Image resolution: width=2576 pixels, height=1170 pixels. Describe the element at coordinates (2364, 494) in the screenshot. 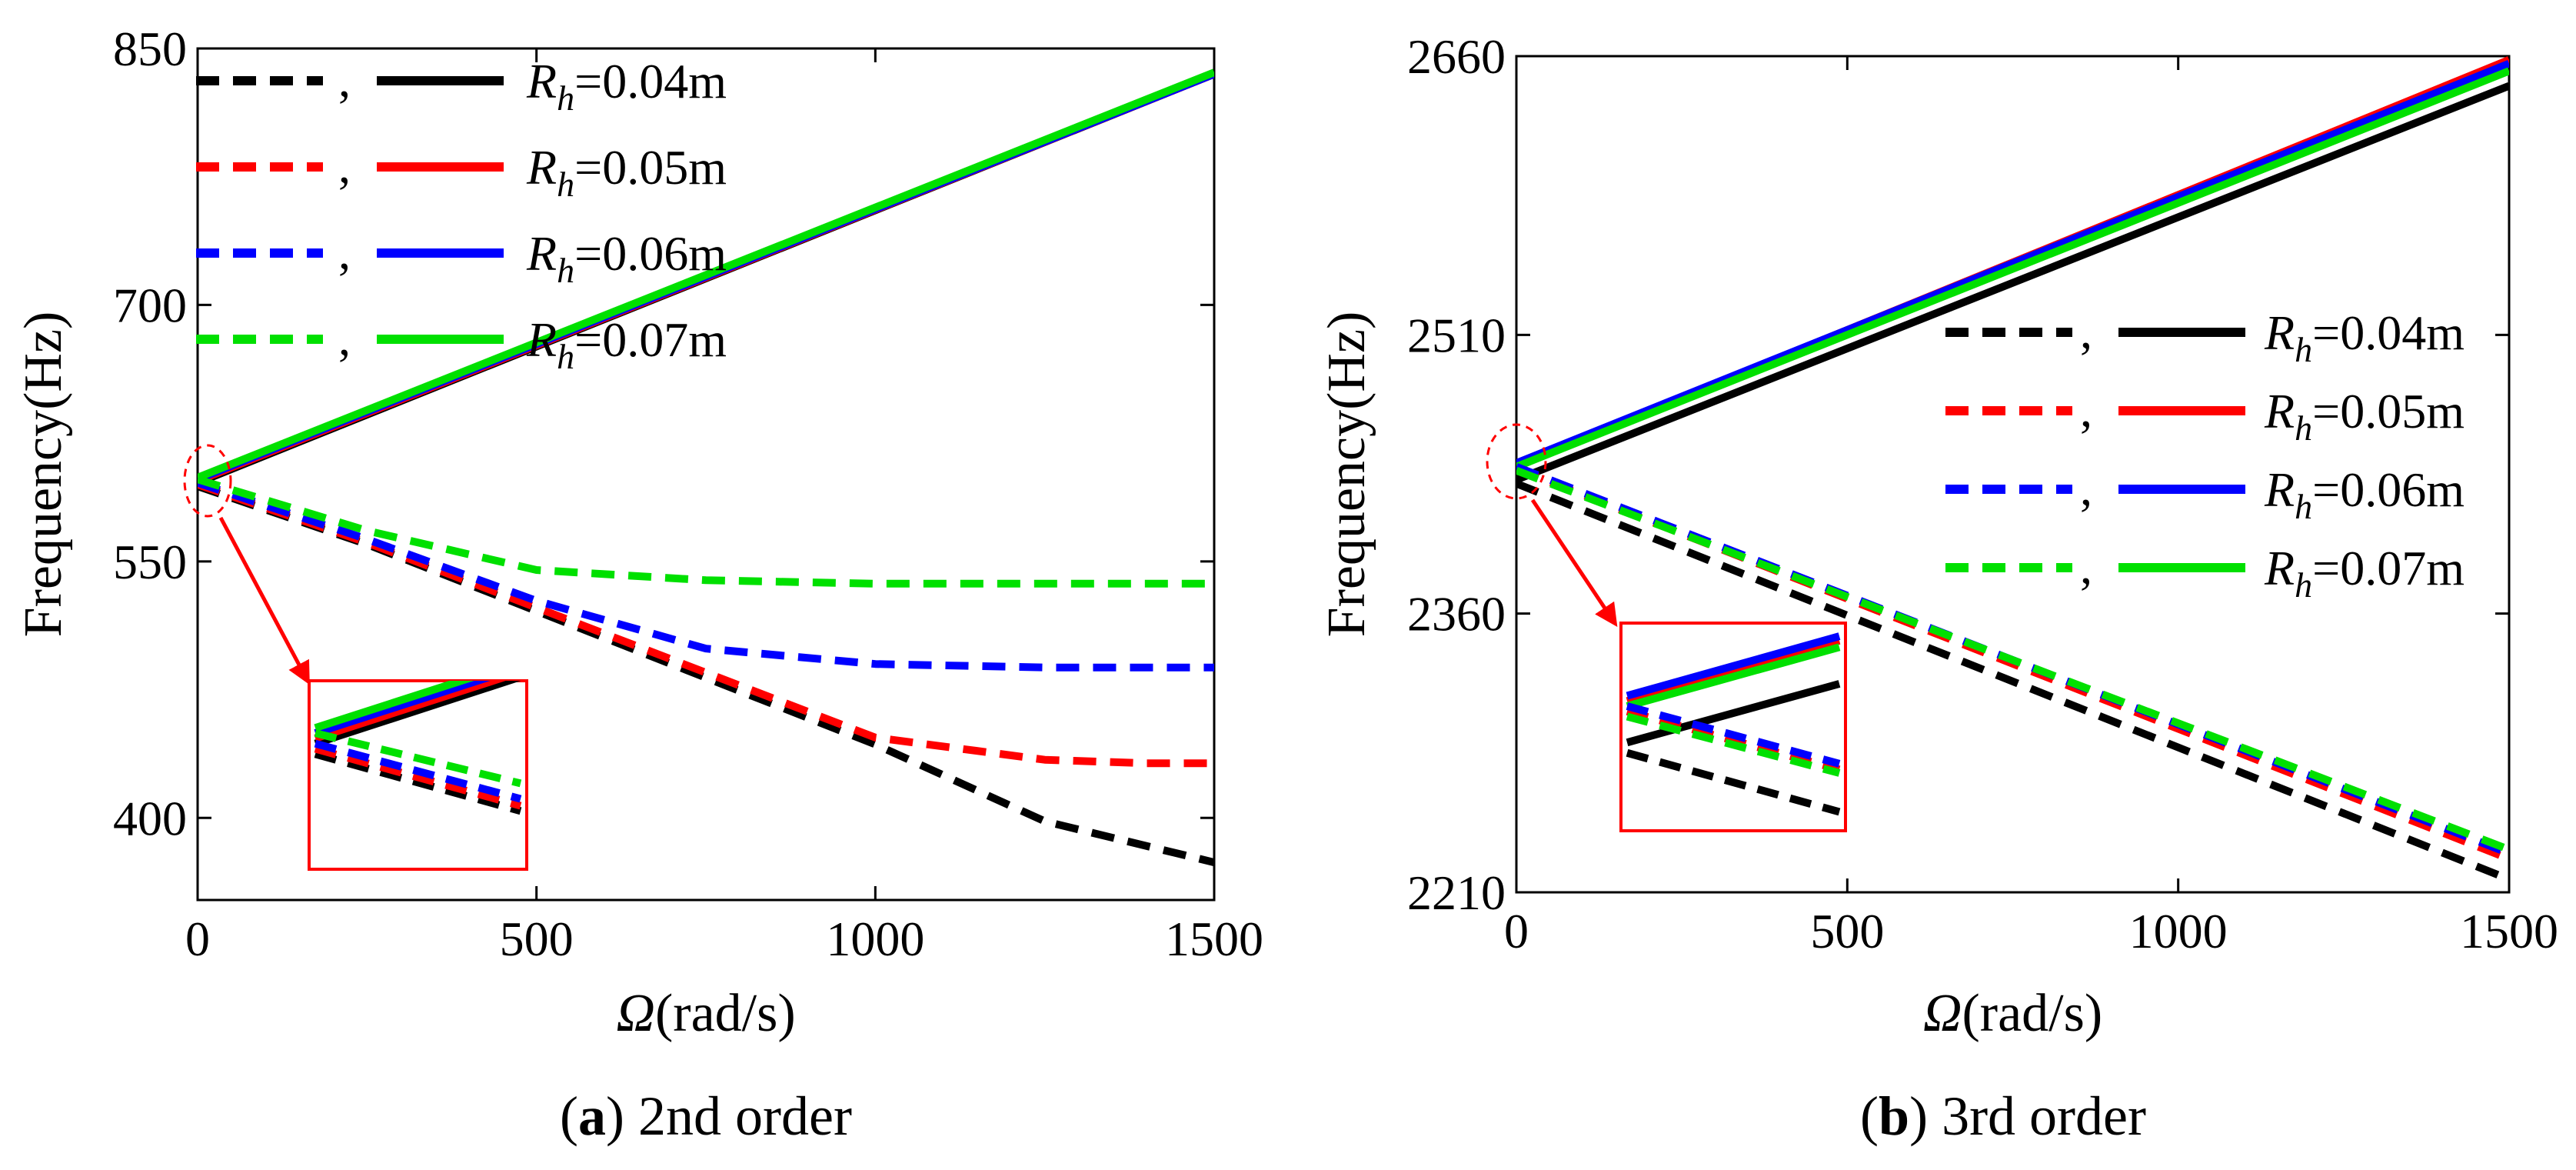

I see `b-legend-label: Rh=0.06m` at that location.